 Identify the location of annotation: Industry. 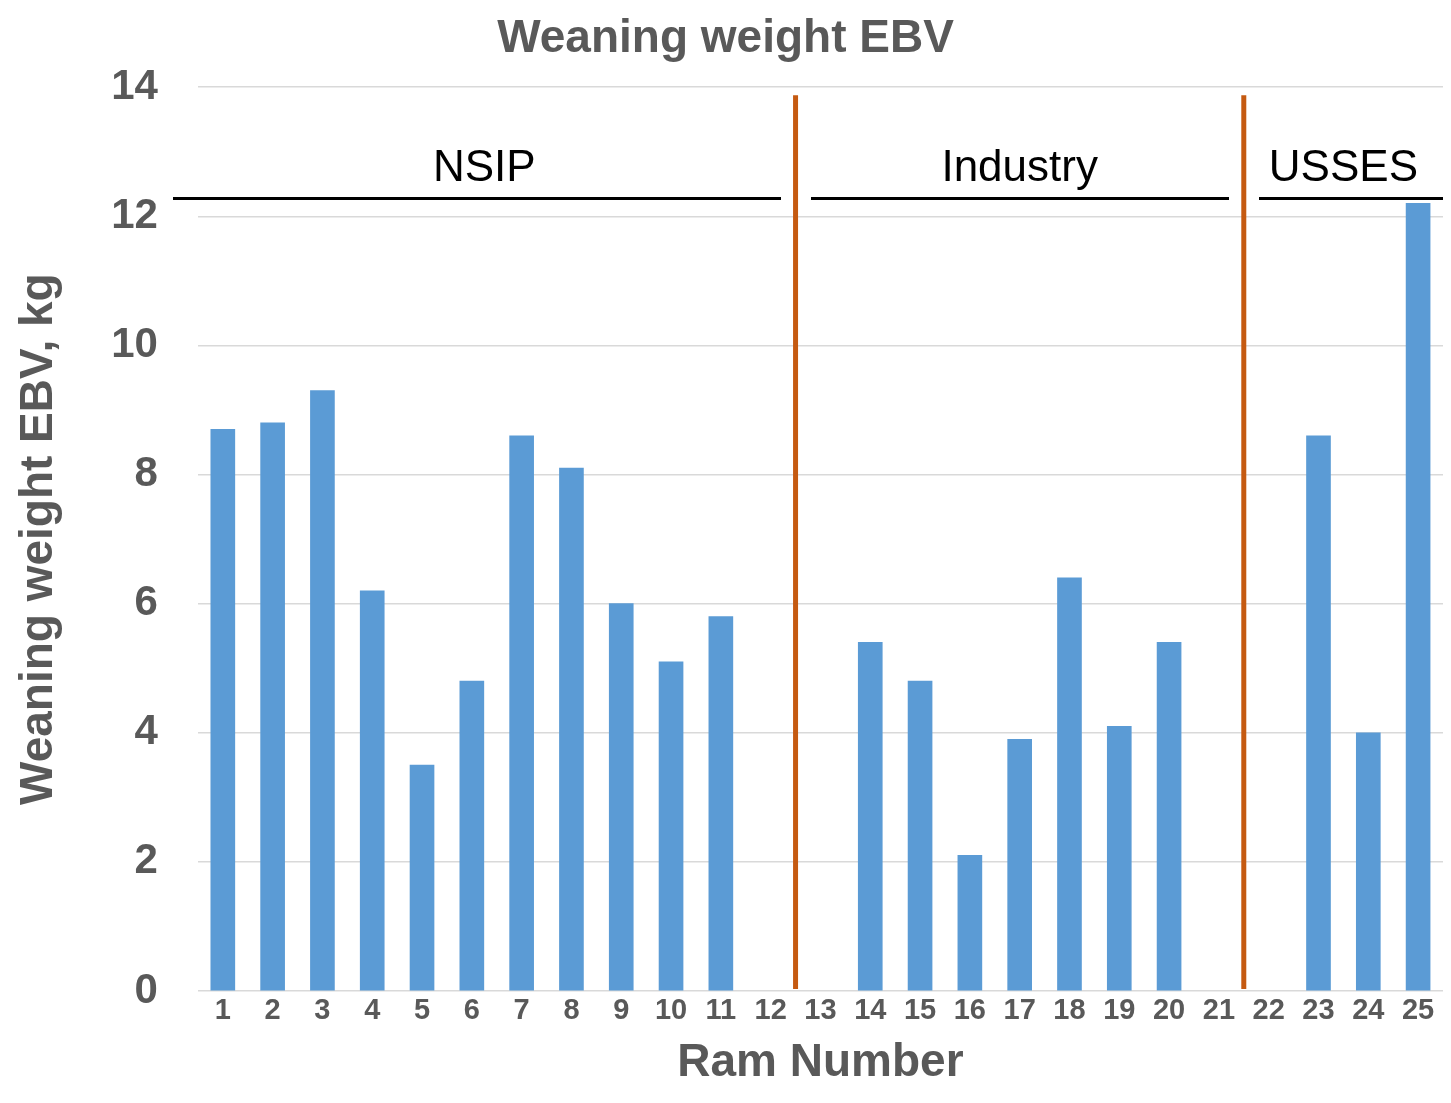
(1019, 165).